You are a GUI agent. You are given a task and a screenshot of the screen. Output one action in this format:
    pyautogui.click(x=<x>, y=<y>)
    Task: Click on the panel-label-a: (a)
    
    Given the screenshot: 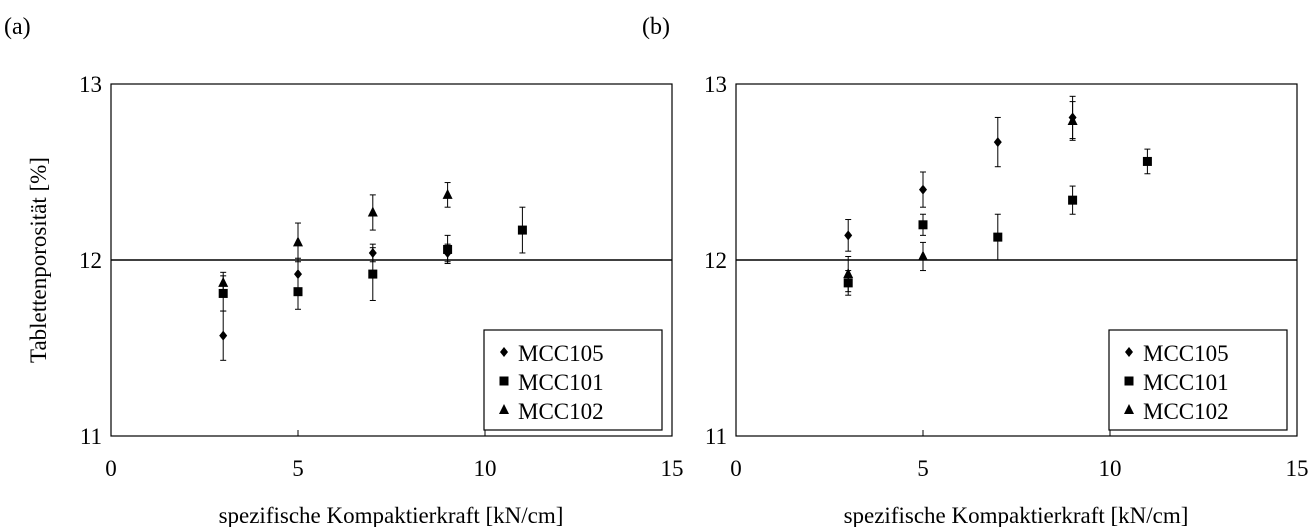 What is the action you would take?
    pyautogui.click(x=17, y=27)
    